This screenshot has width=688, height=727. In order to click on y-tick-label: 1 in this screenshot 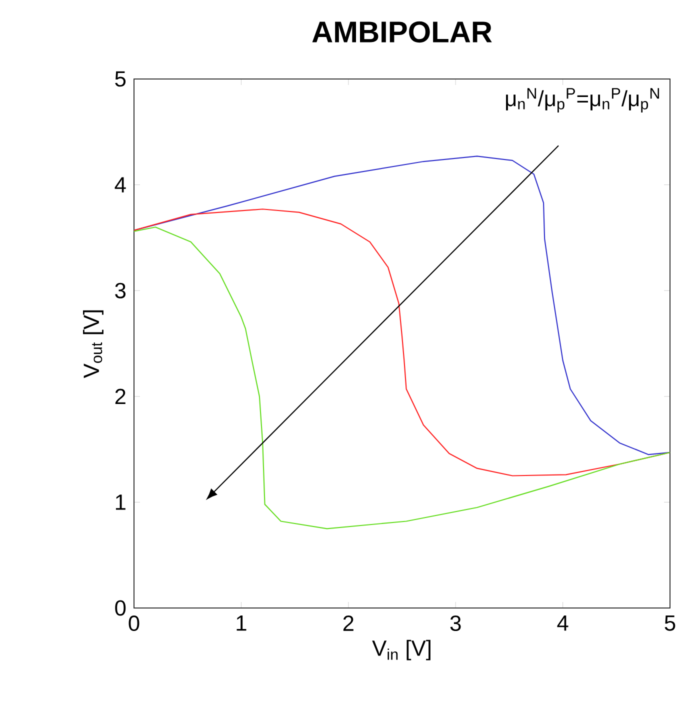, I will do `click(121, 502)`.